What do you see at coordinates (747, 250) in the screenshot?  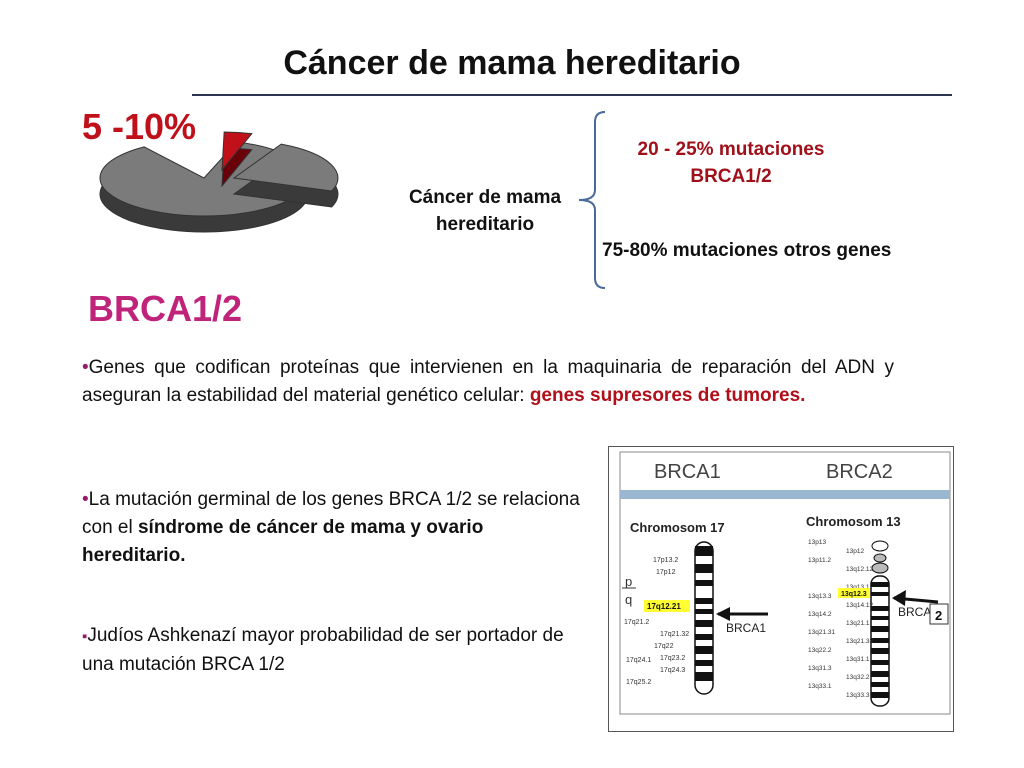 I see `diagram-branch-other: 75-80% mutaciones otros genes` at bounding box center [747, 250].